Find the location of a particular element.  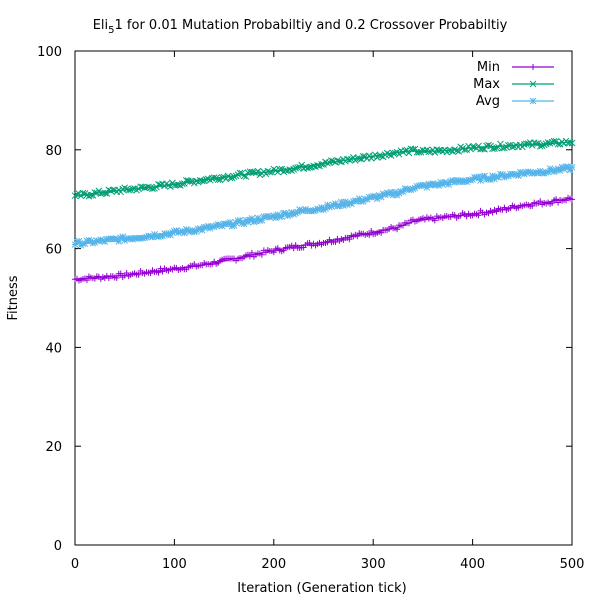

x-tick-label: 0 is located at coordinates (75, 564).